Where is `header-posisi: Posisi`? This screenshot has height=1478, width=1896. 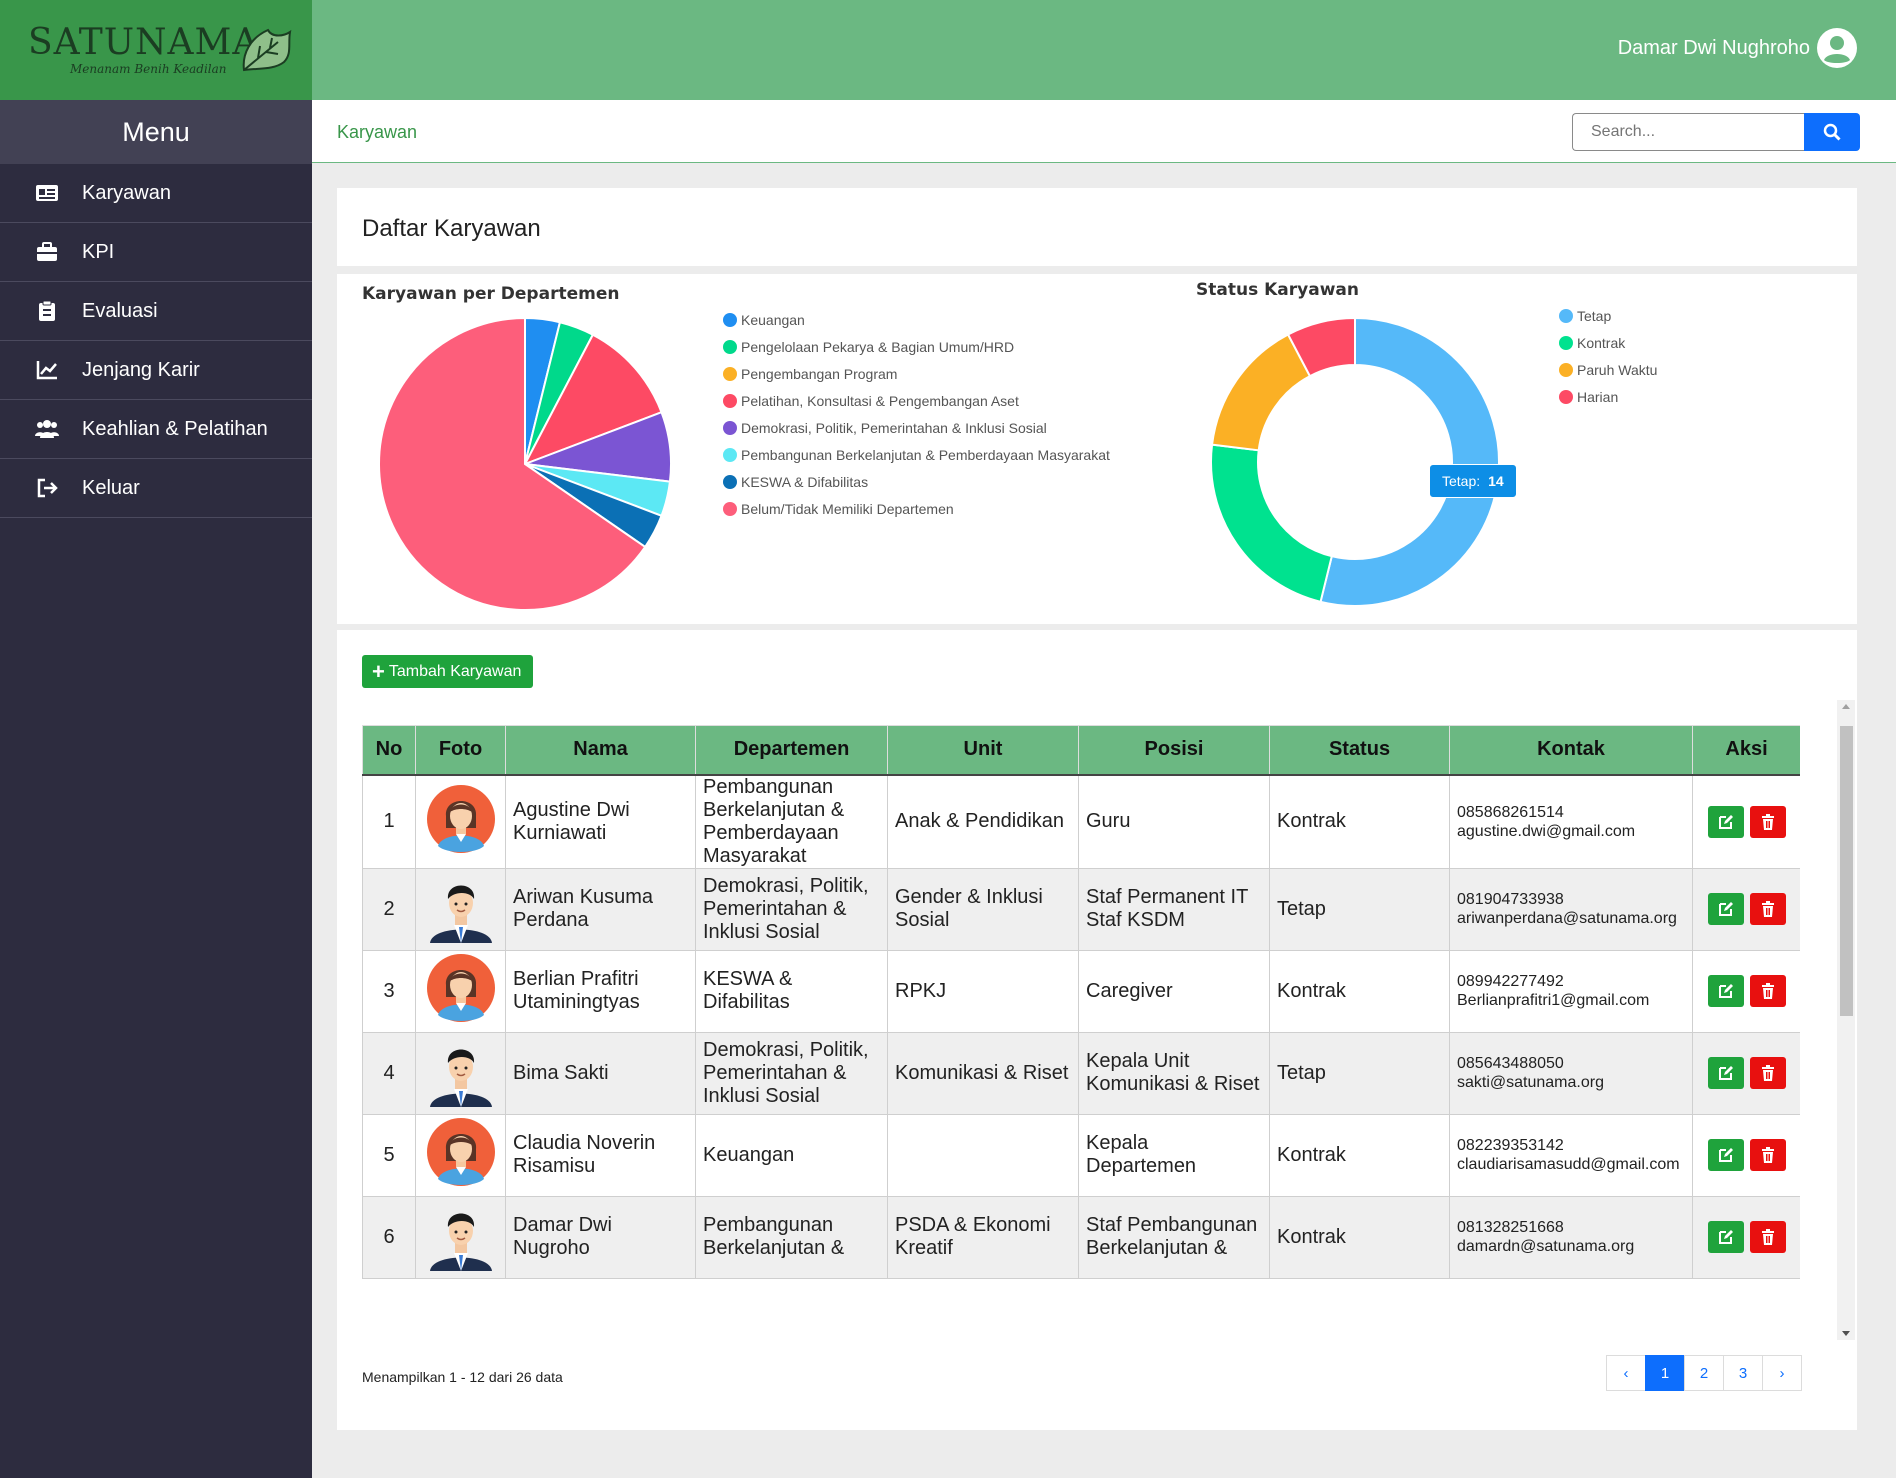 header-posisi: Posisi is located at coordinates (1174, 750).